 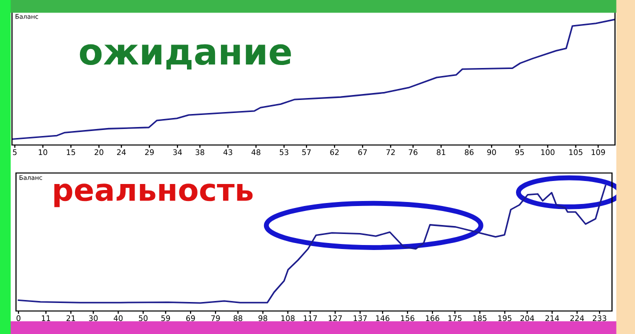 What do you see at coordinates (185, 57) in the screenshot?
I see `text: ожидание` at bounding box center [185, 57].